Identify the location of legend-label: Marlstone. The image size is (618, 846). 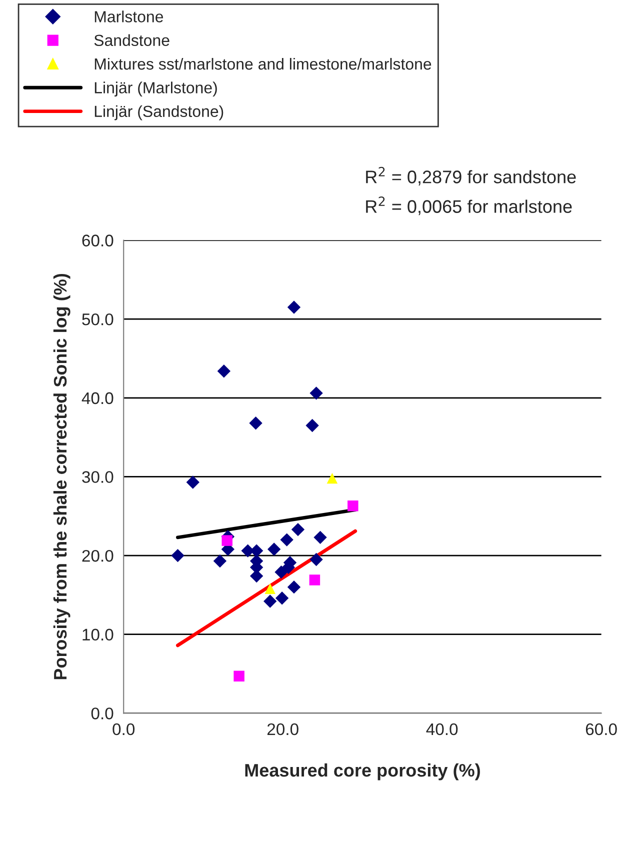
(129, 16).